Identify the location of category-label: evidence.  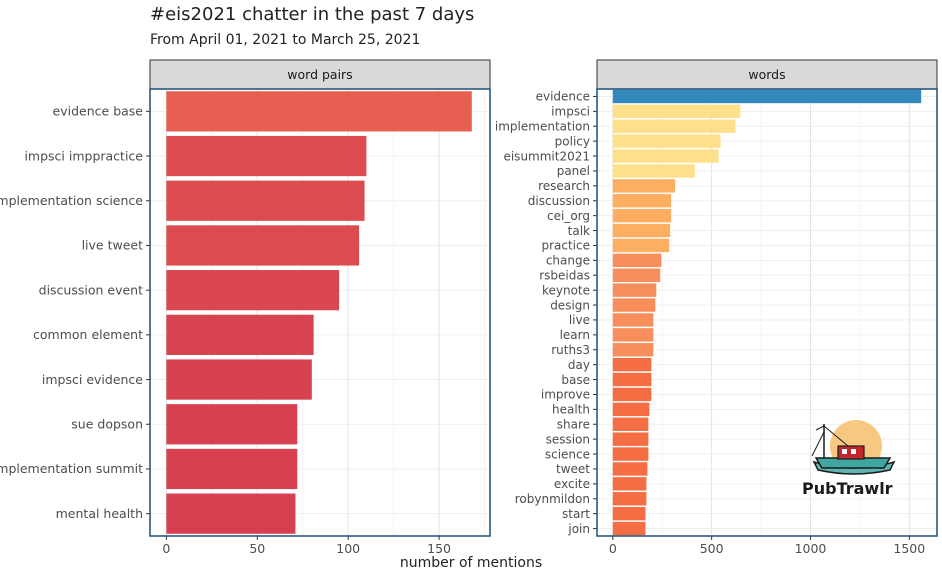
(563, 97).